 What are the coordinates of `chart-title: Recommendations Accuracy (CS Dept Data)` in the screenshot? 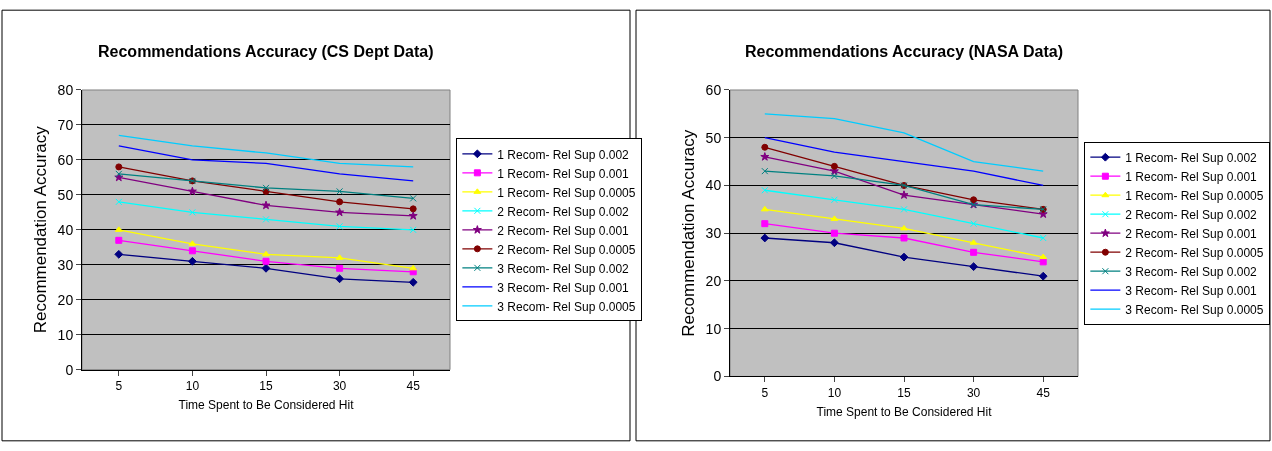 It's located at (266, 51).